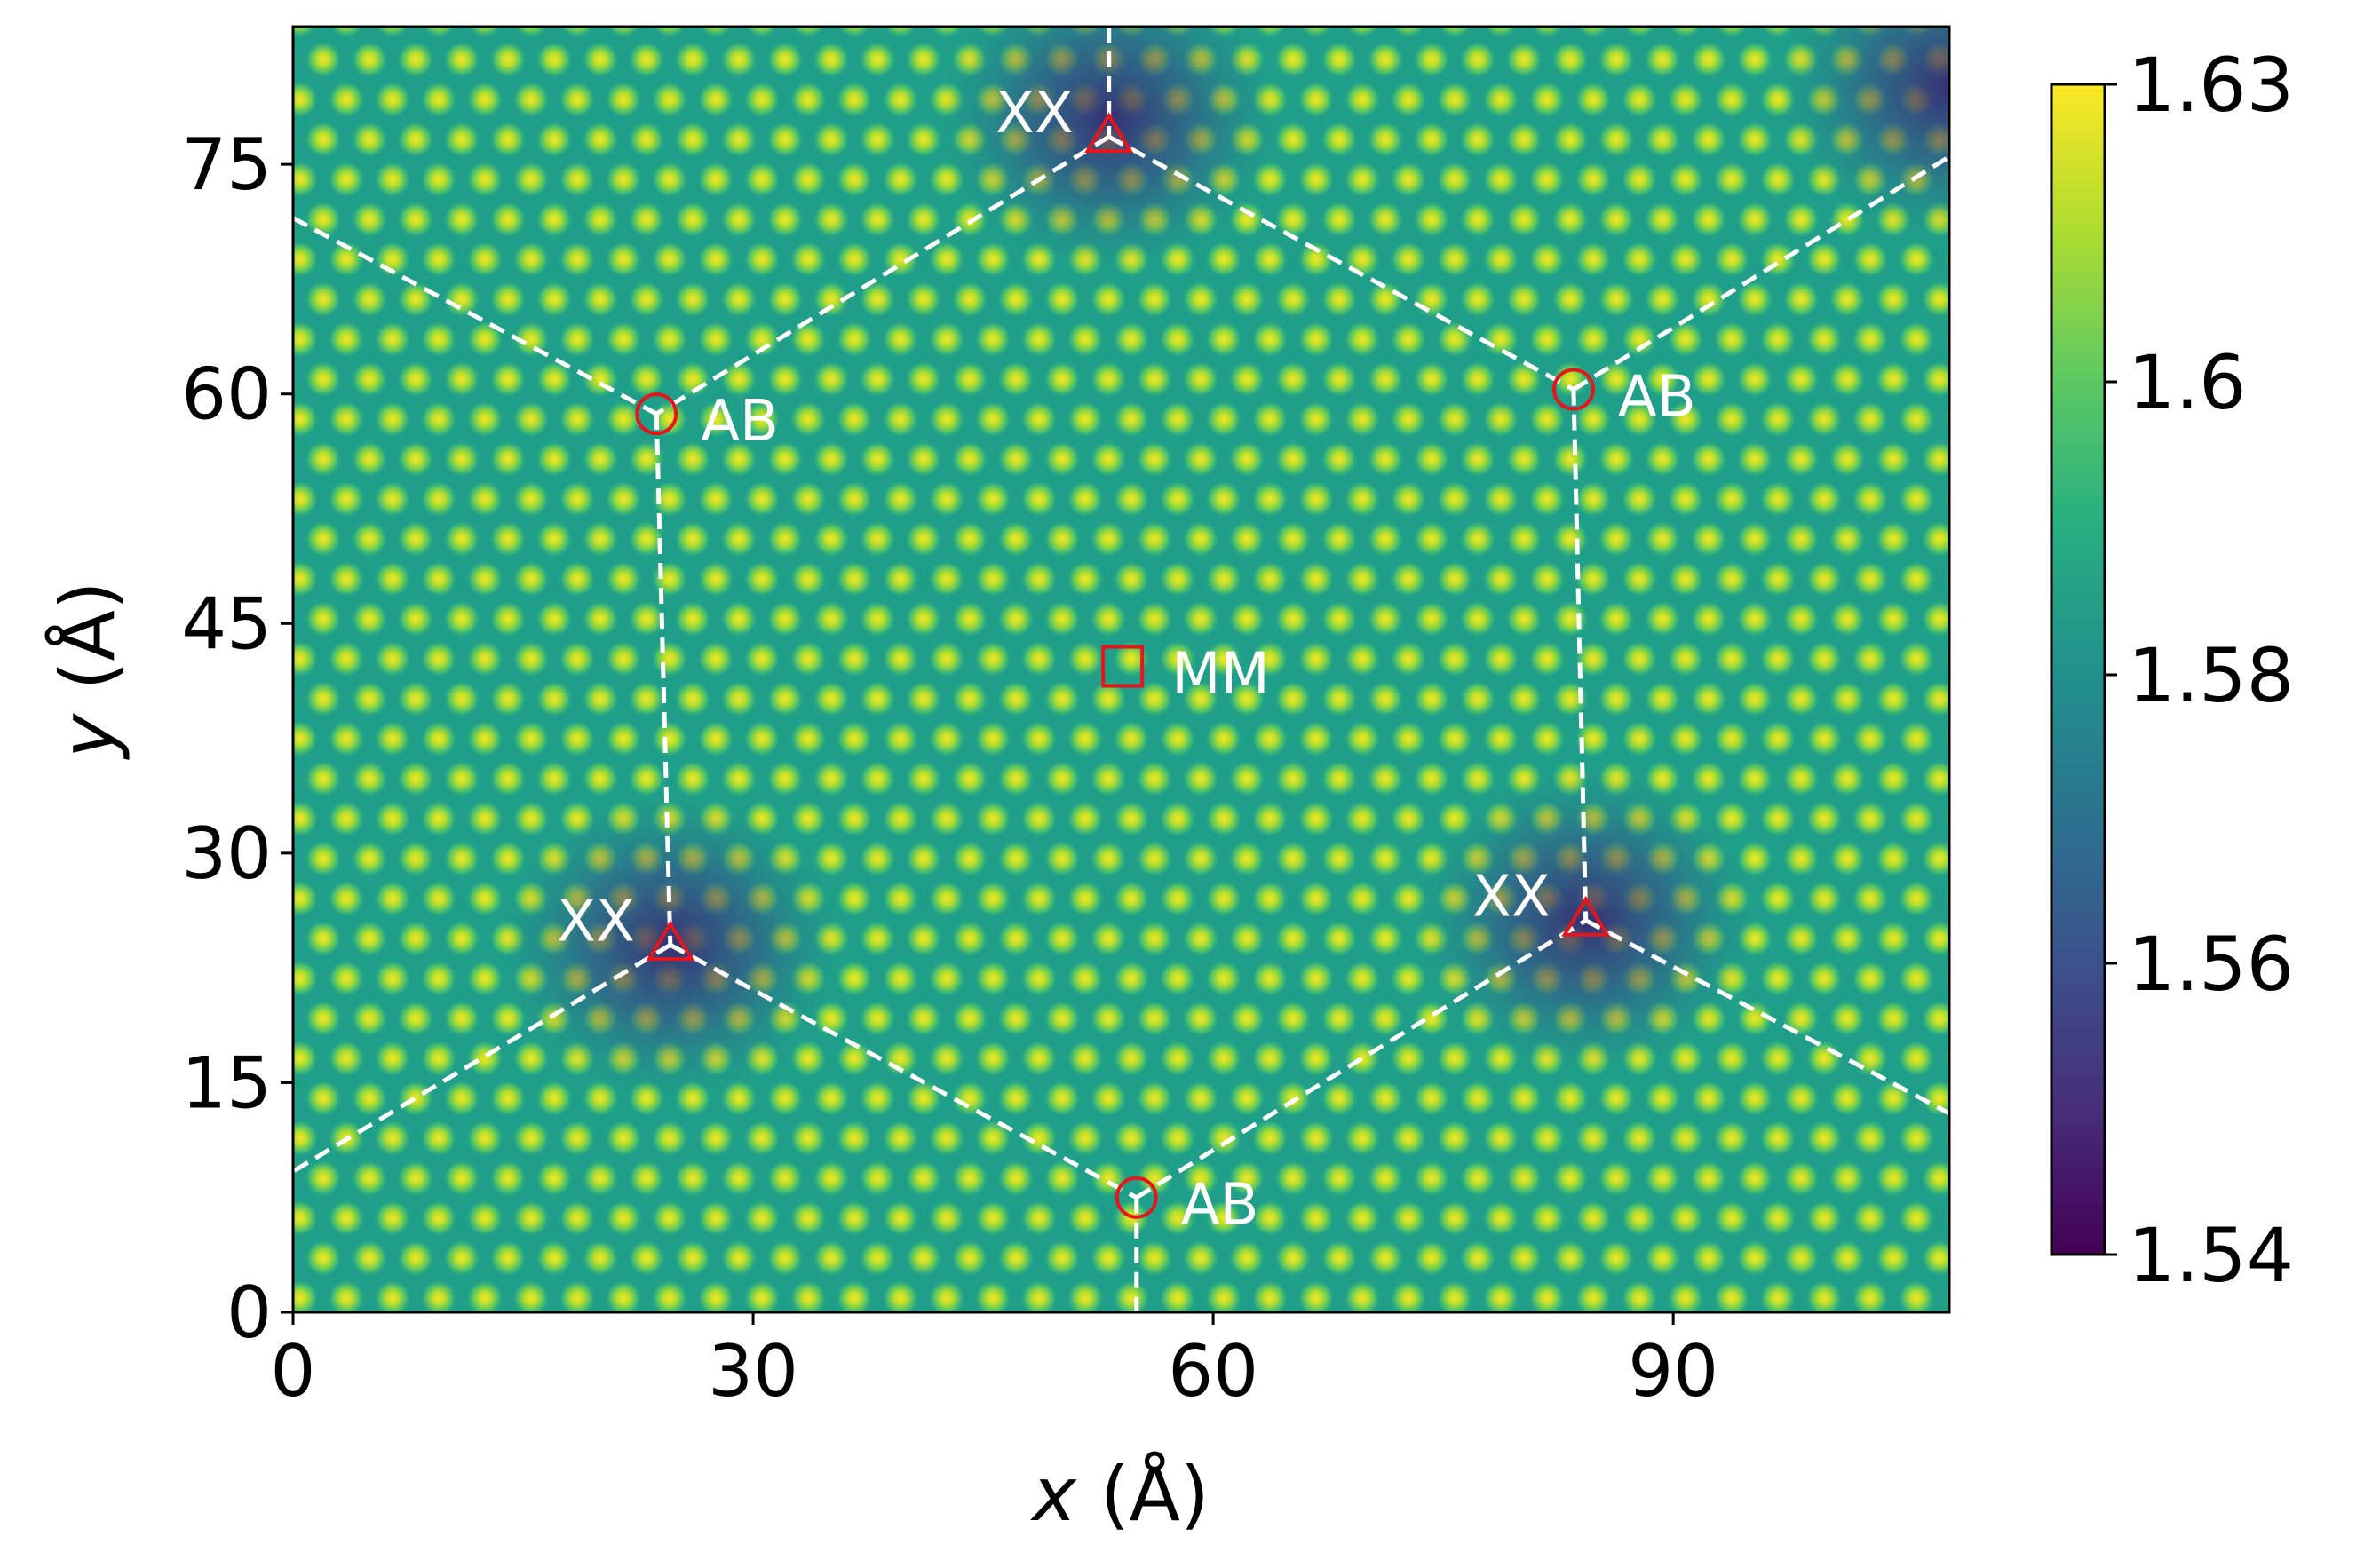  I want to click on y-tick-label: 30, so click(226, 853).